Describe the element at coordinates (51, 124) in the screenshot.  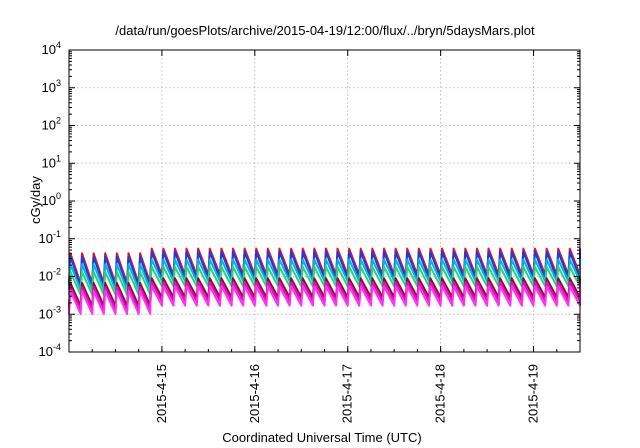
I see `y-tick-label: 10²` at that location.